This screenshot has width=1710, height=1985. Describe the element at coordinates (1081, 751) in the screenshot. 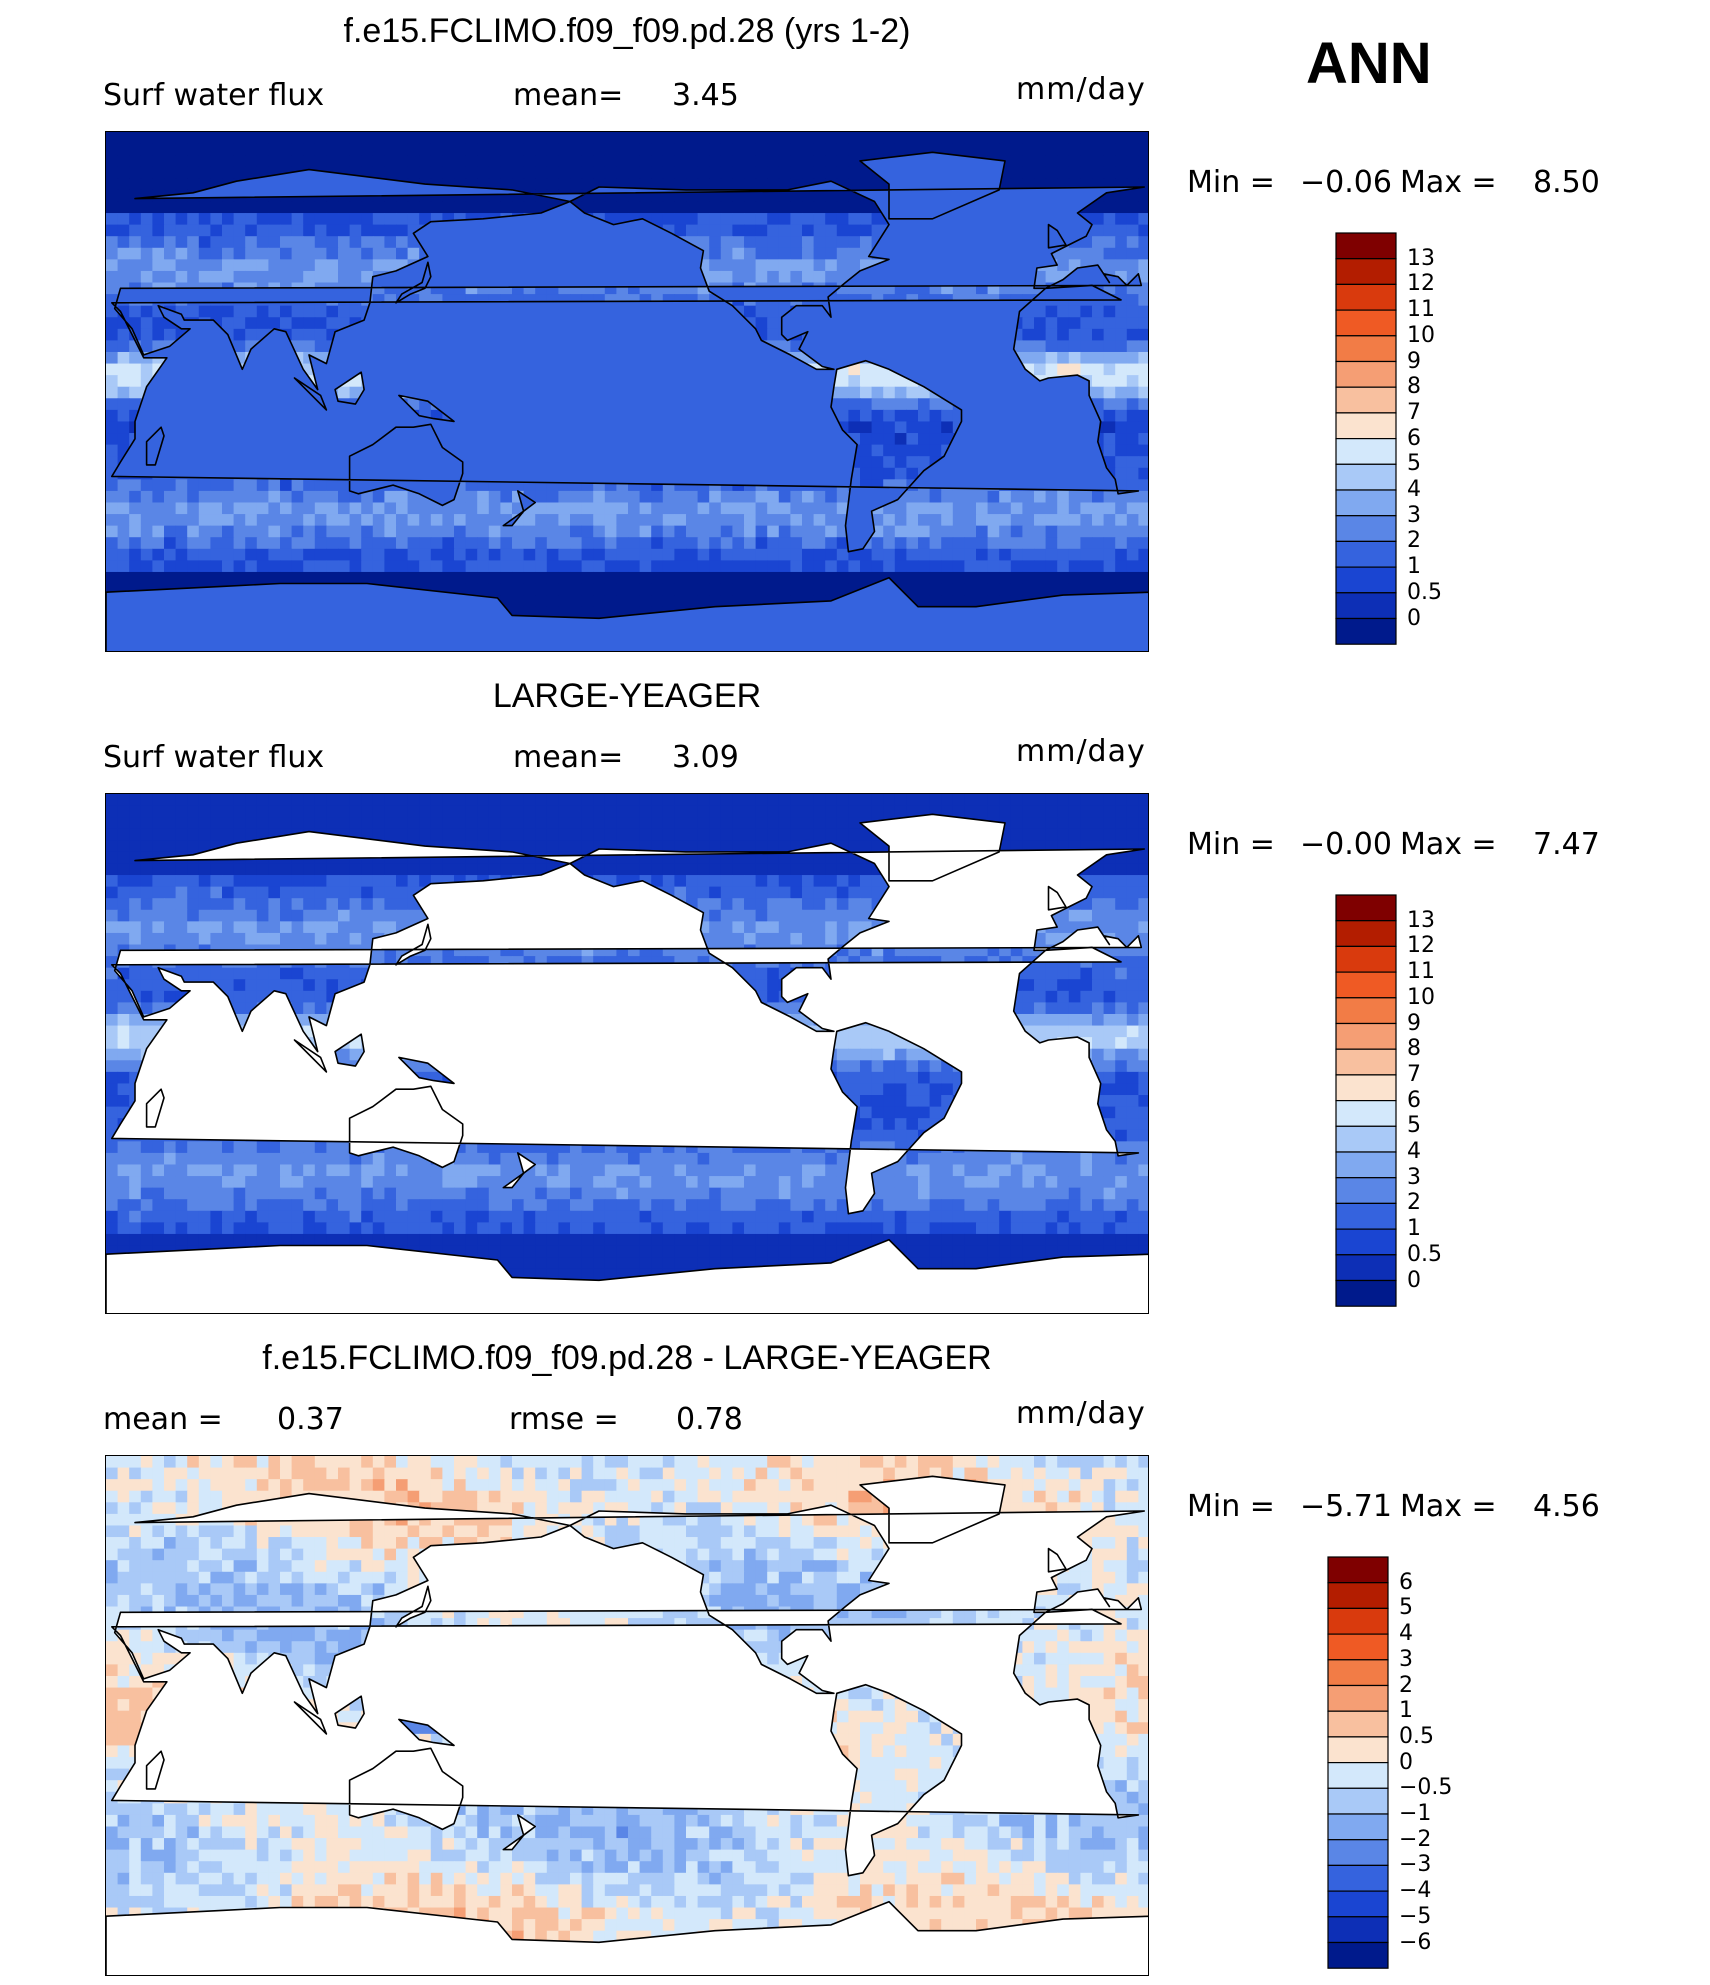

I see `panel2-units: mm/day` at that location.